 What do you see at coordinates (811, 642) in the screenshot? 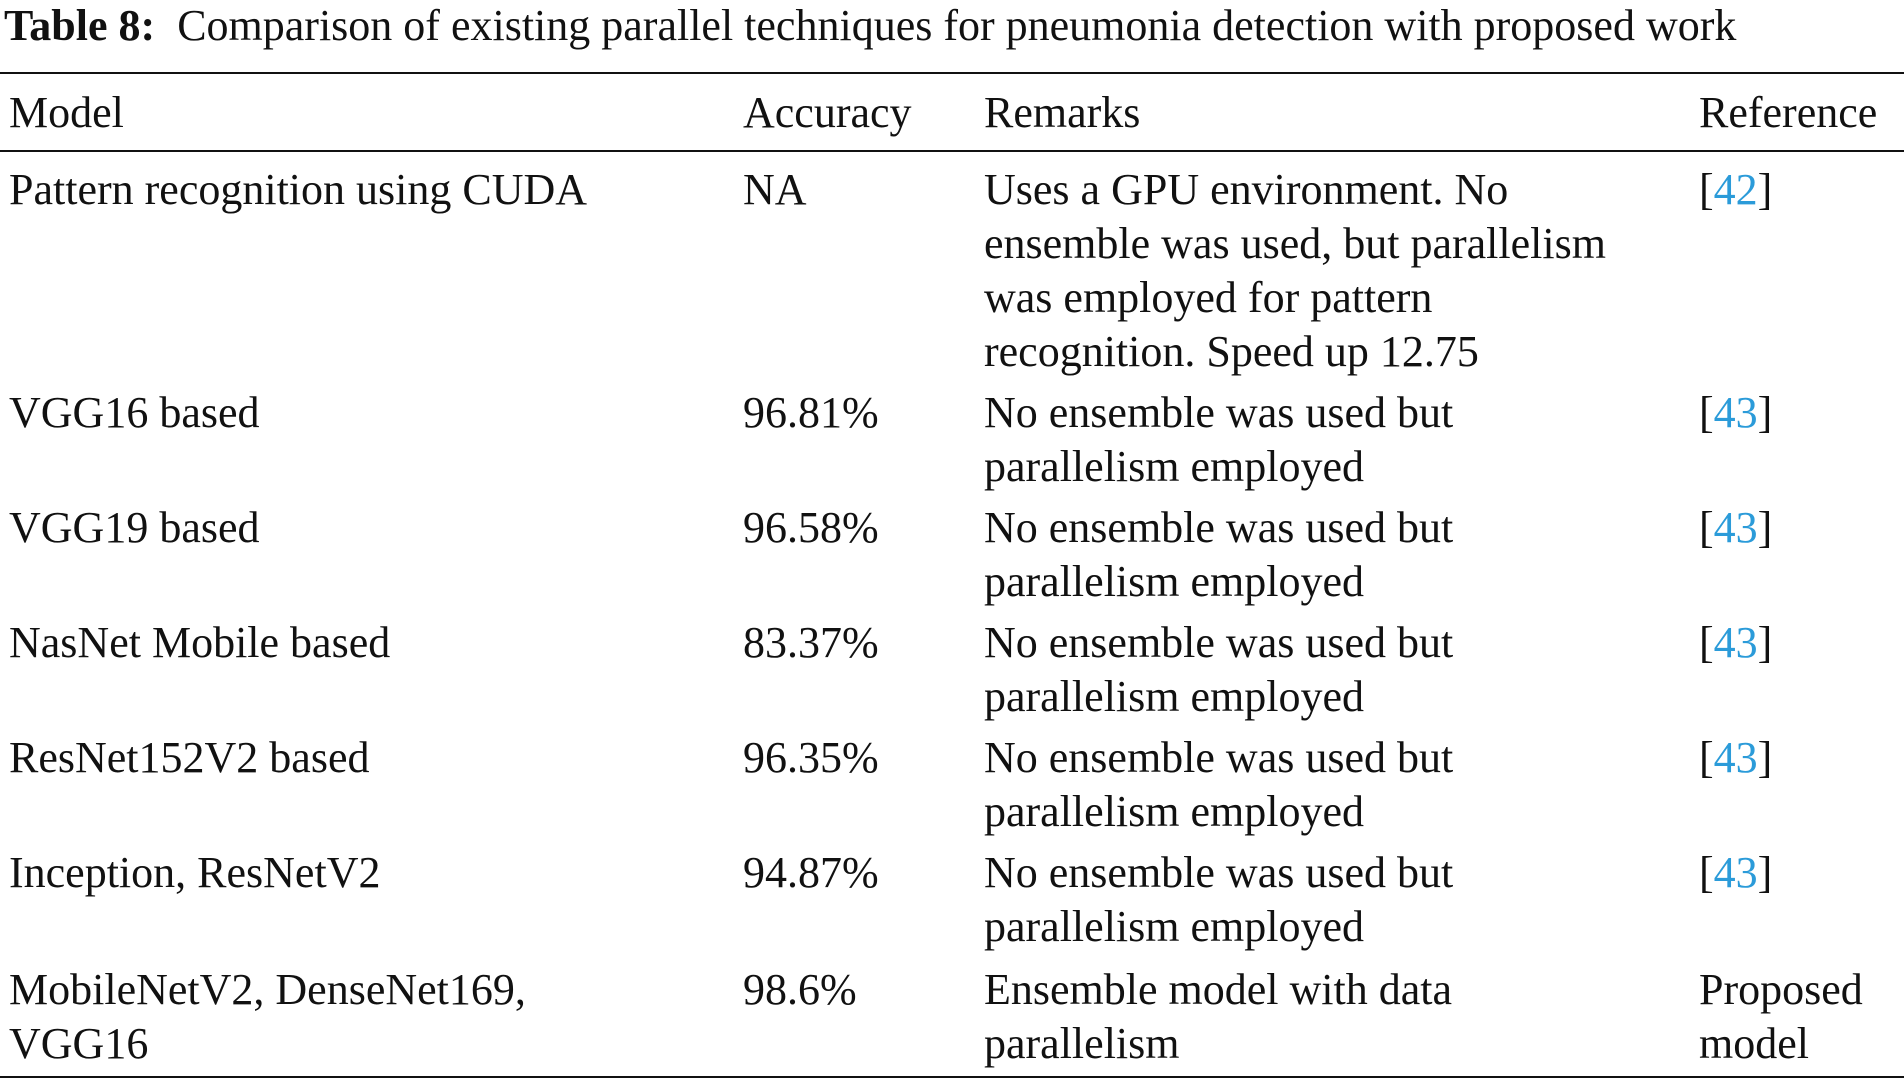
I see `accuracy-cell: 83.37%` at bounding box center [811, 642].